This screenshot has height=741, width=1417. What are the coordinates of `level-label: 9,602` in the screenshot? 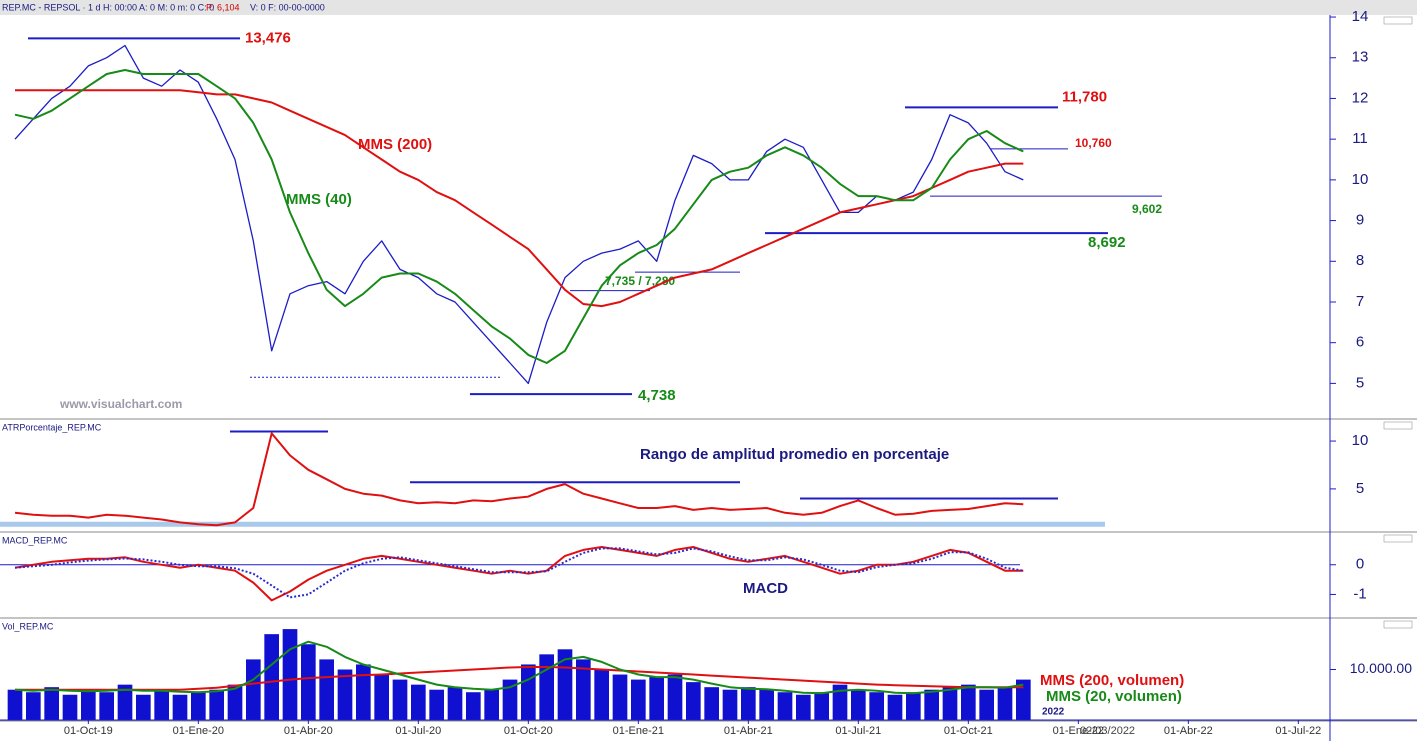 It's located at (1147, 209).